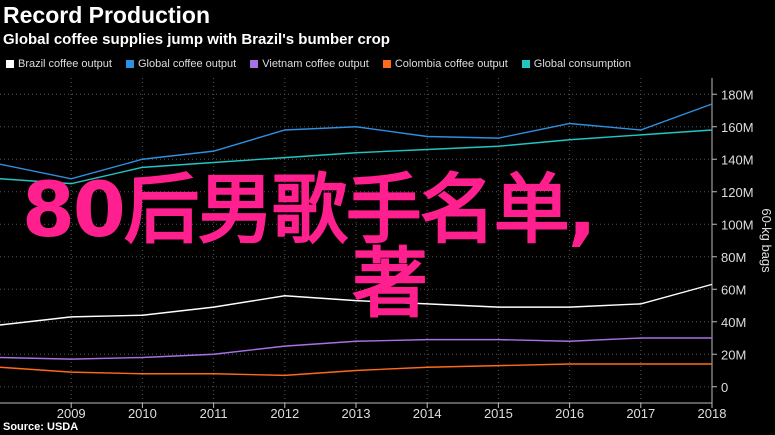 The image size is (775, 435). Describe the element at coordinates (71, 413) in the screenshot. I see `x-tick-label: 2009` at that location.